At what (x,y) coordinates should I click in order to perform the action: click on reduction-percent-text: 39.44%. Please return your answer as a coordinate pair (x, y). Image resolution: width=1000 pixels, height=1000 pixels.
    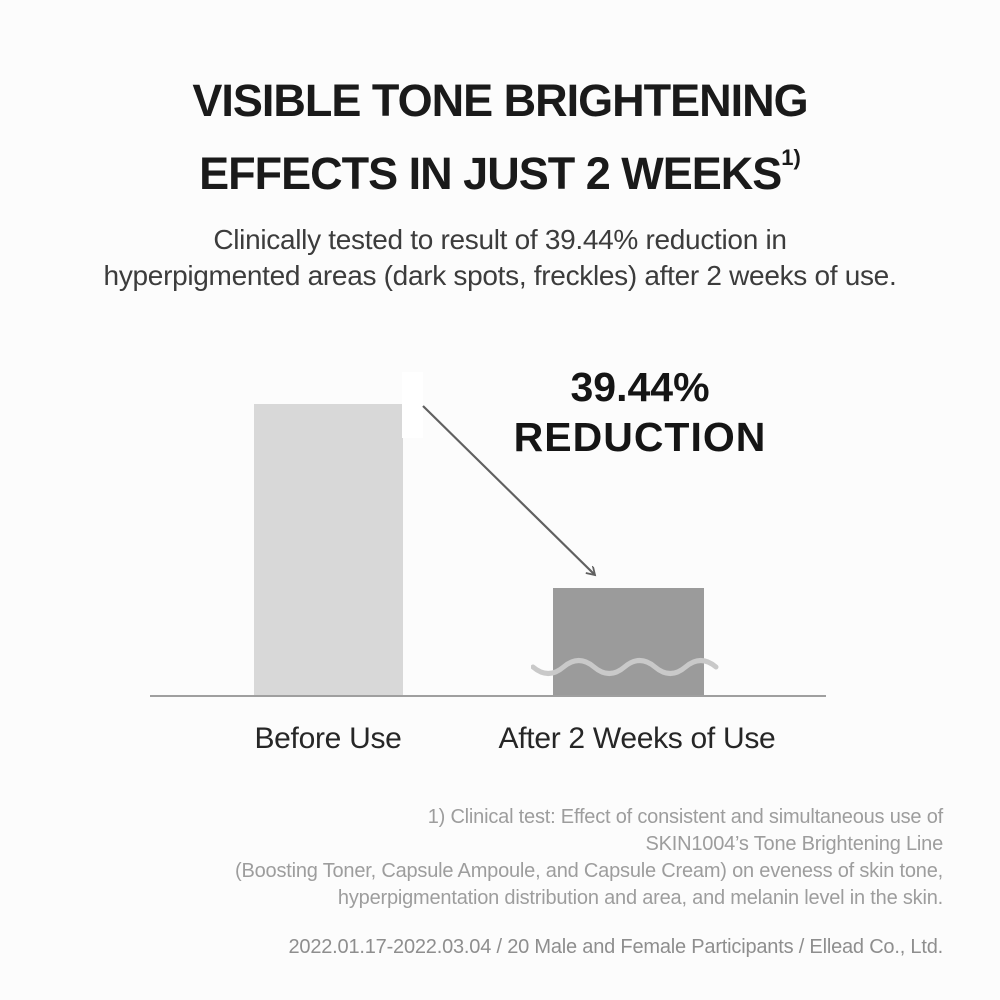
    Looking at the image, I should click on (640, 387).